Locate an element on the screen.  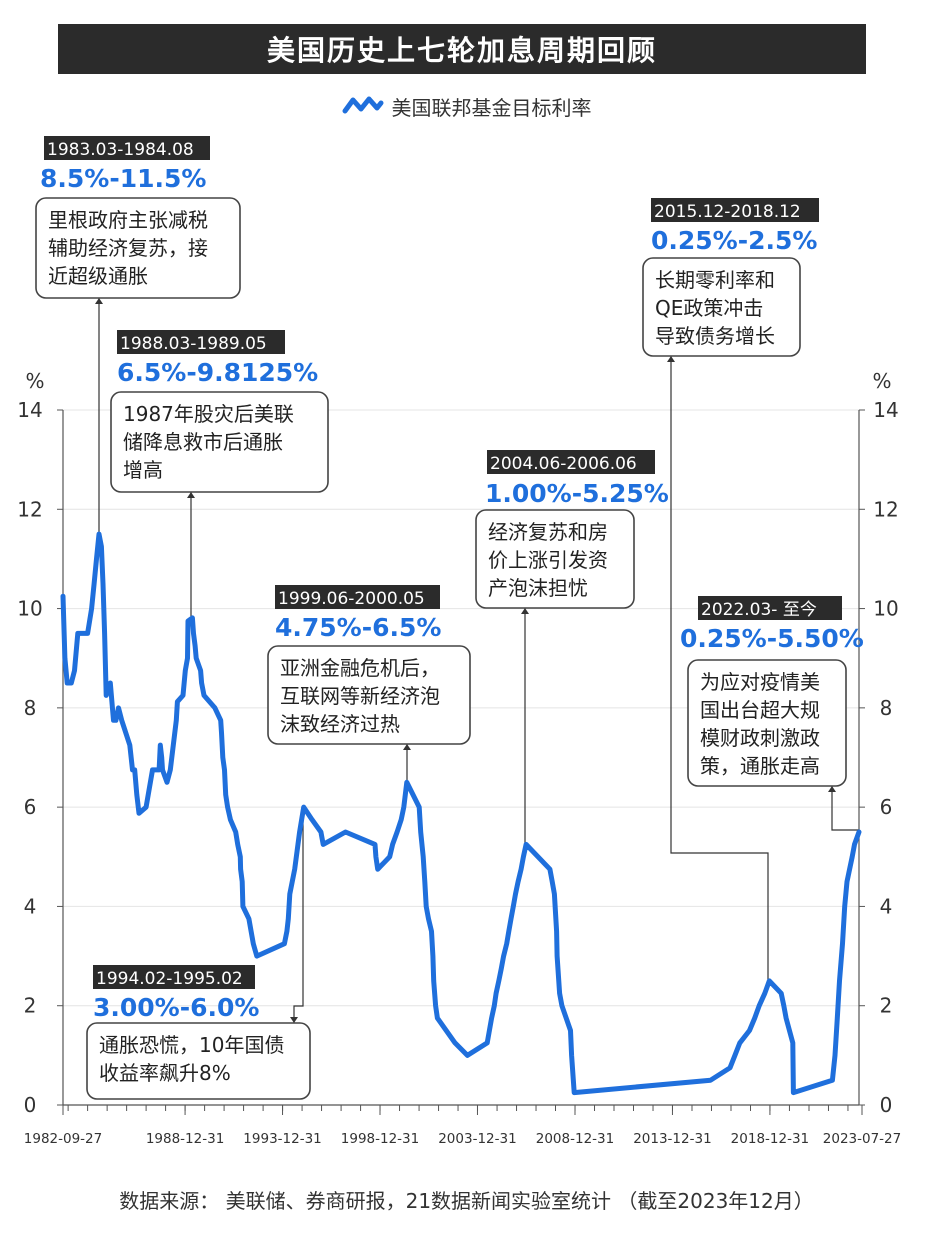
callout-text: 国出台超大规 is located at coordinates (760, 710).